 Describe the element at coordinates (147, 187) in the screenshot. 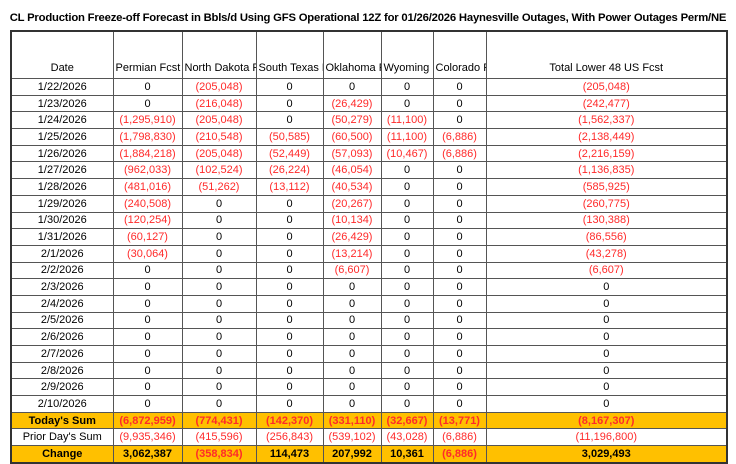

I see `table-cell: (481,016)` at that location.